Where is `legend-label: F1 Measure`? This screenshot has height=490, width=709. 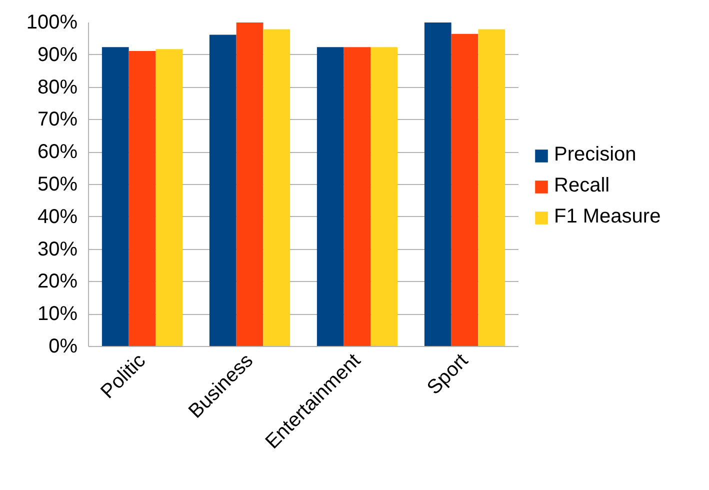
legend-label: F1 Measure is located at coordinates (607, 217).